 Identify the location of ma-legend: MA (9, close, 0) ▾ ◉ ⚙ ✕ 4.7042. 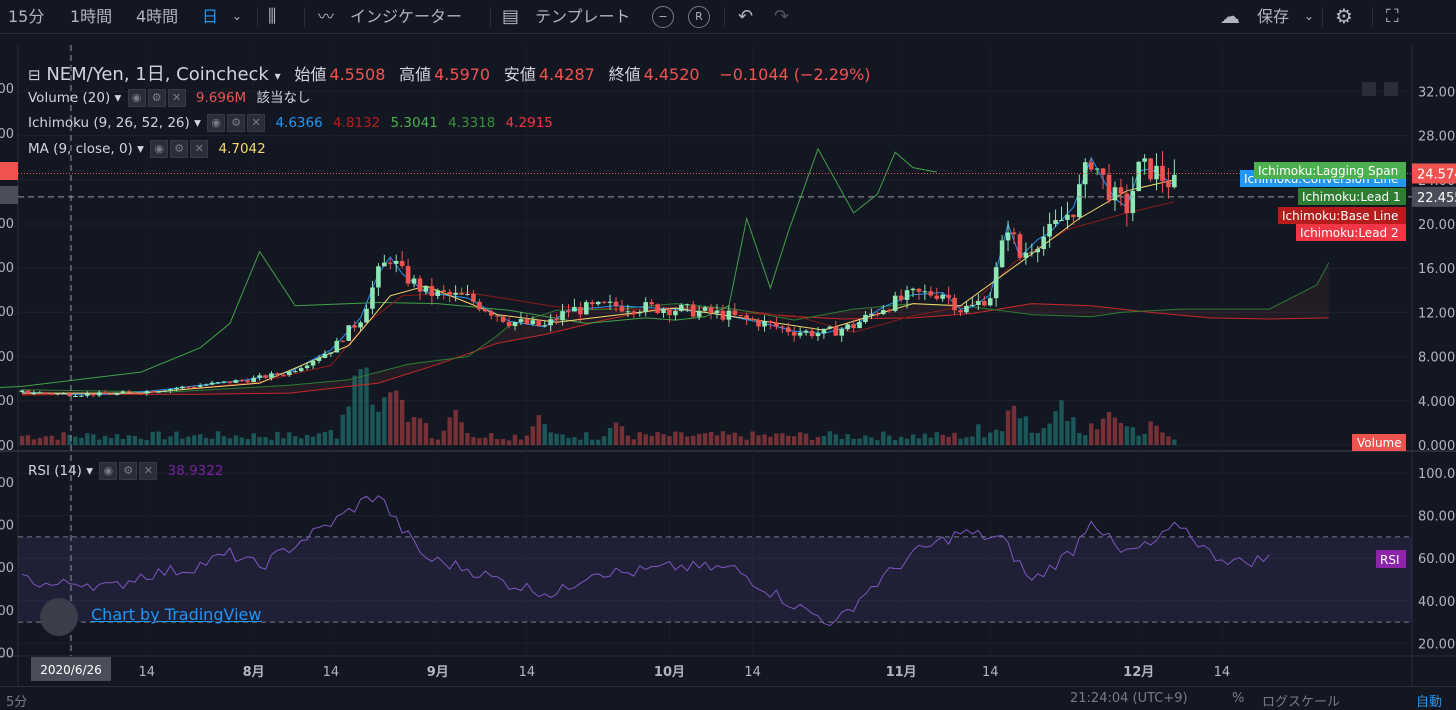
(147, 149).